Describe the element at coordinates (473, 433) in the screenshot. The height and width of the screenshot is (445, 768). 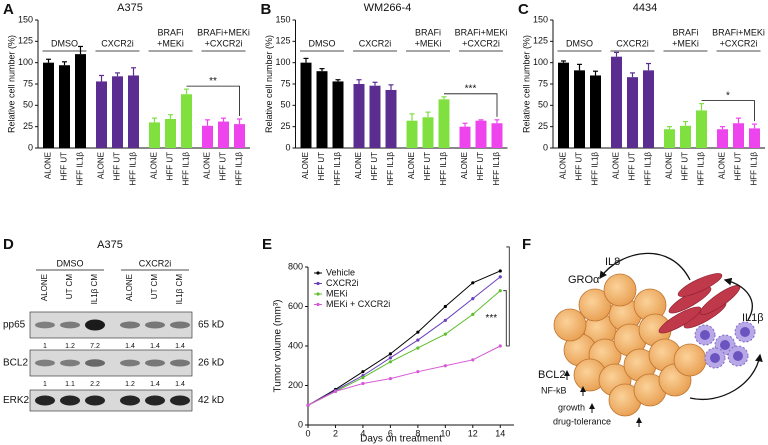
I see `x-tick-label: 12` at that location.